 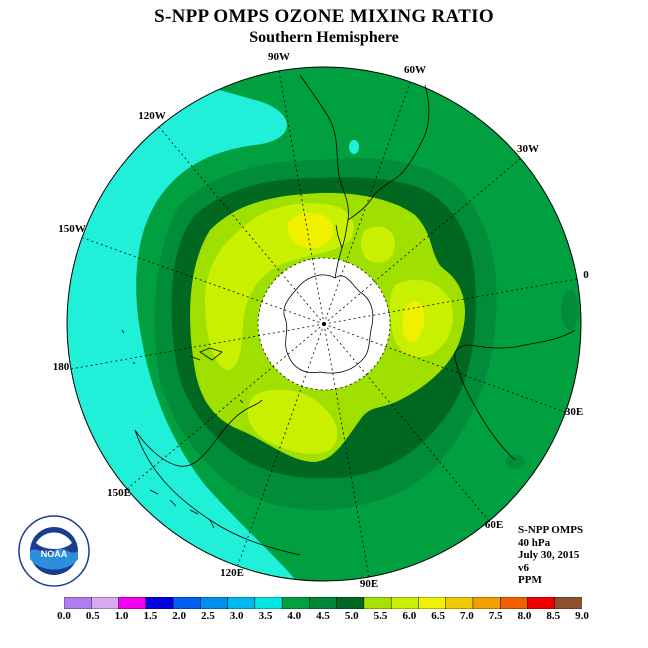 I want to click on colorbar-tick-label: 0.5, so click(x=92, y=616).